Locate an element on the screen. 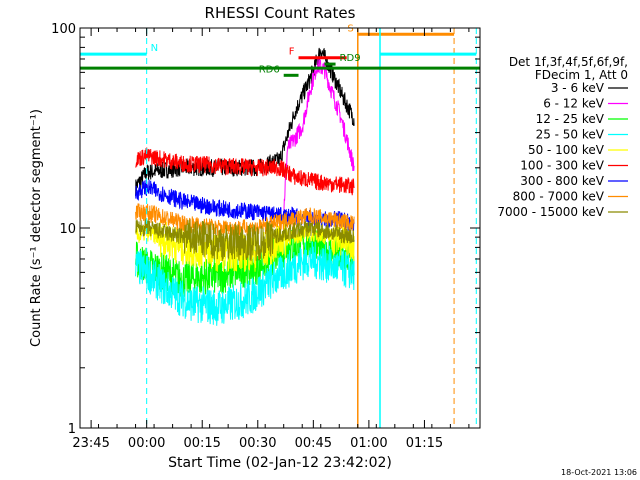  legend-entry-label-8: 7000 - 15000 keV is located at coordinates (550, 212).